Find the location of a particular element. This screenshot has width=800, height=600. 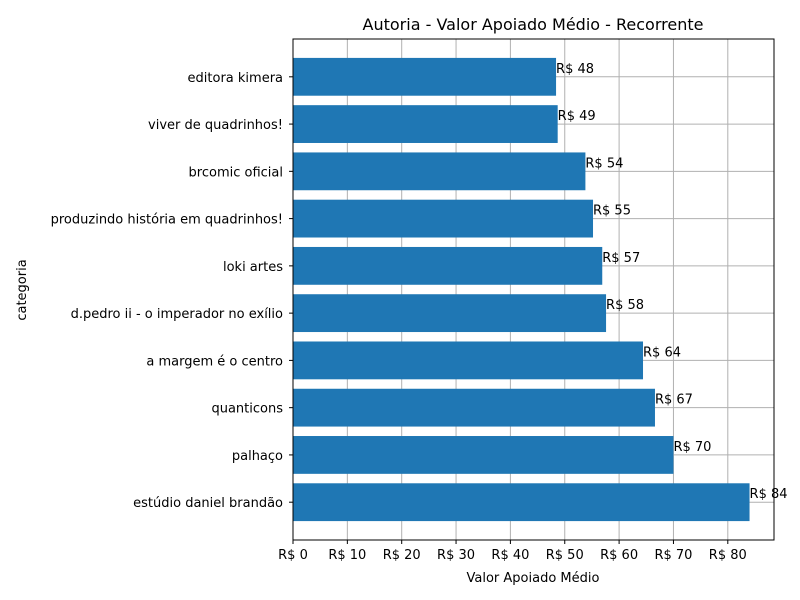

x-tick-label: R$ 30 is located at coordinates (456, 555).